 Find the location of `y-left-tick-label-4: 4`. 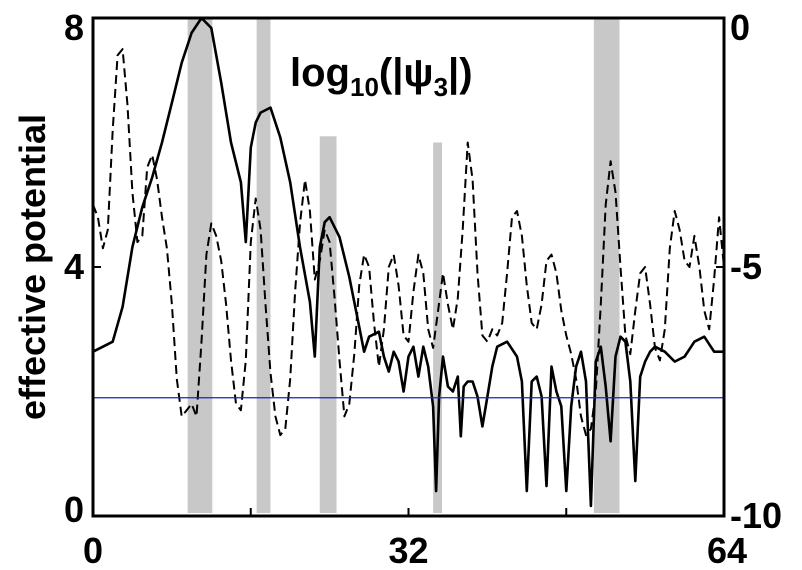

y-left-tick-label-4: 4 is located at coordinates (74, 266).